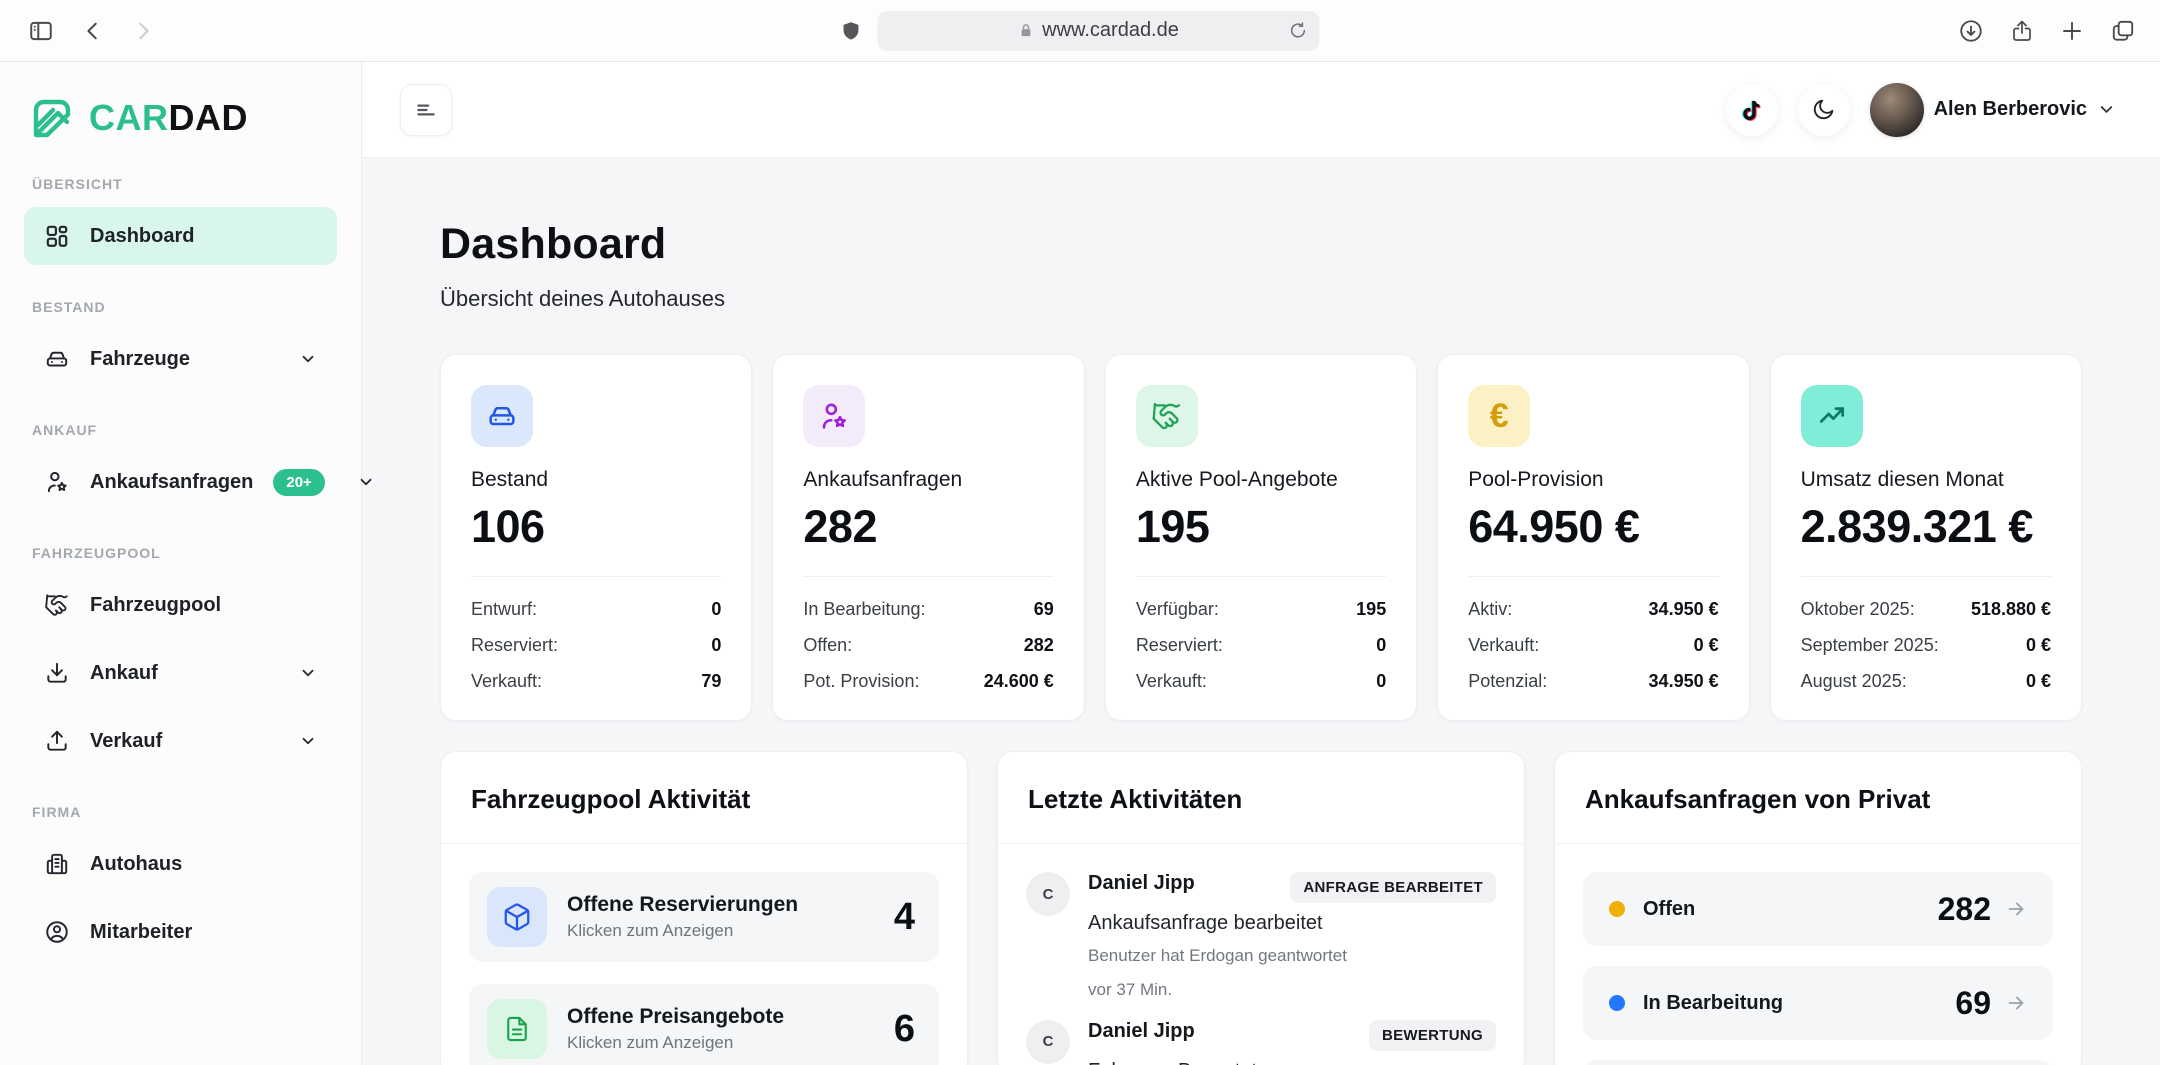  I want to click on reload-icon, so click(1298, 30).